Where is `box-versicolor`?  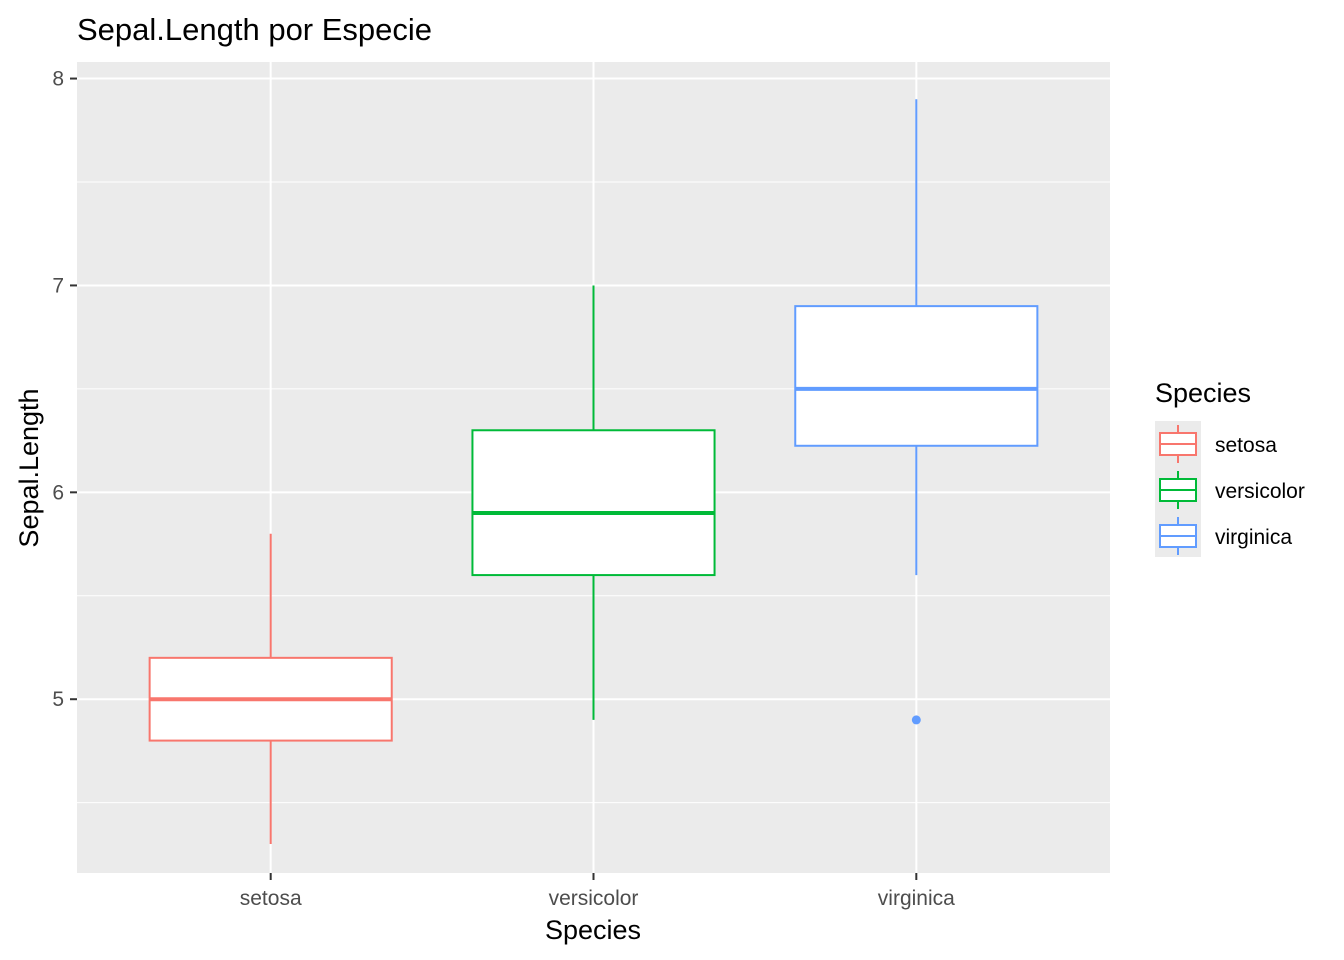 box-versicolor is located at coordinates (593, 502).